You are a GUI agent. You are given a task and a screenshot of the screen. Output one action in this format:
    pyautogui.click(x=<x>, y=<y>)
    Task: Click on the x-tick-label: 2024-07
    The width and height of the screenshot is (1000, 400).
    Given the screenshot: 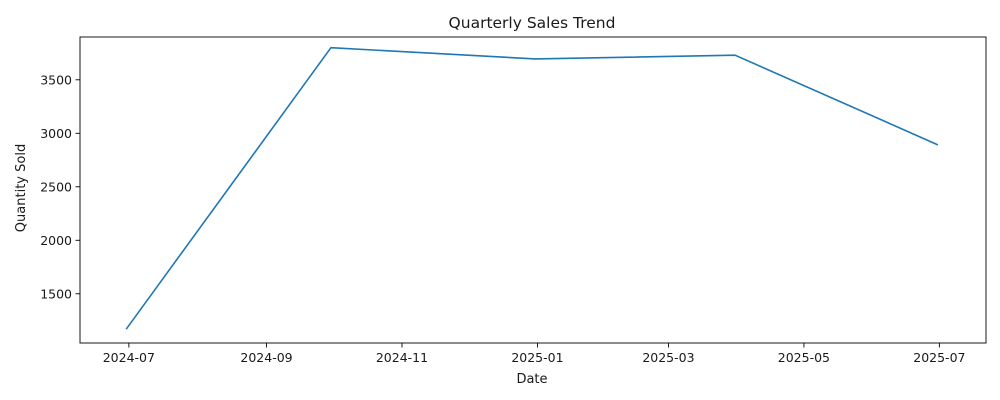 What is the action you would take?
    pyautogui.click(x=129, y=357)
    